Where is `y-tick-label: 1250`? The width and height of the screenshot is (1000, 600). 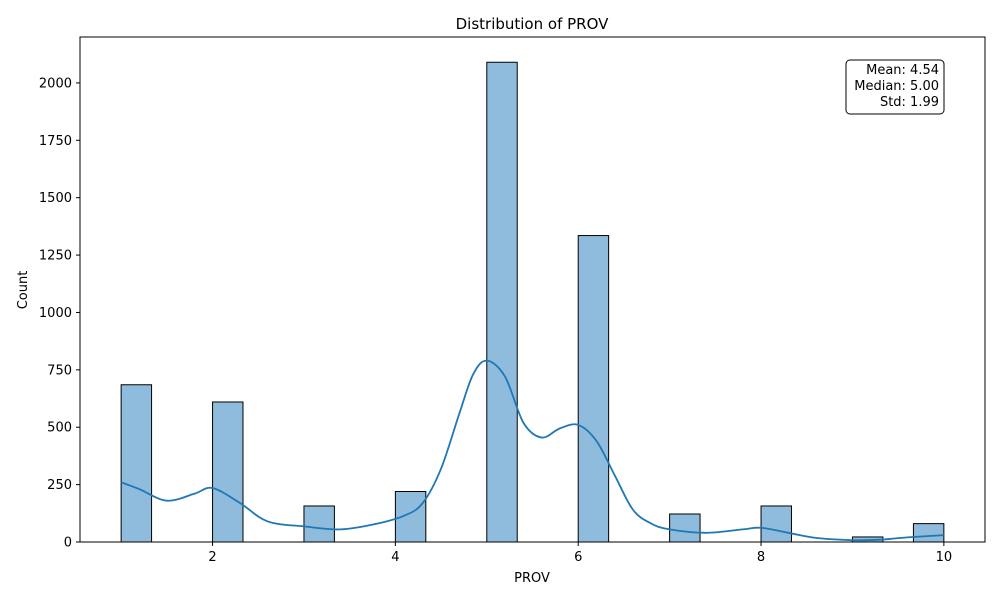 y-tick-label: 1250 is located at coordinates (55, 256).